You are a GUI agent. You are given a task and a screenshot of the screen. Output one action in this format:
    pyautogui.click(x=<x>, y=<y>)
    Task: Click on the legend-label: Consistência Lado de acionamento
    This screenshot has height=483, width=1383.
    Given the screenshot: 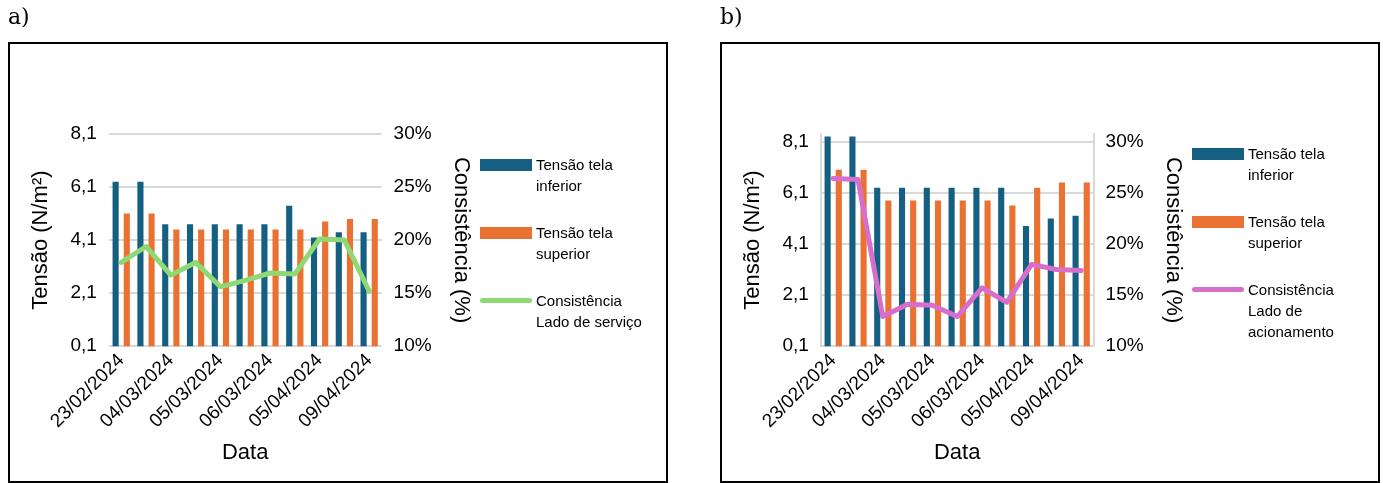 What is the action you would take?
    pyautogui.click(x=1291, y=311)
    